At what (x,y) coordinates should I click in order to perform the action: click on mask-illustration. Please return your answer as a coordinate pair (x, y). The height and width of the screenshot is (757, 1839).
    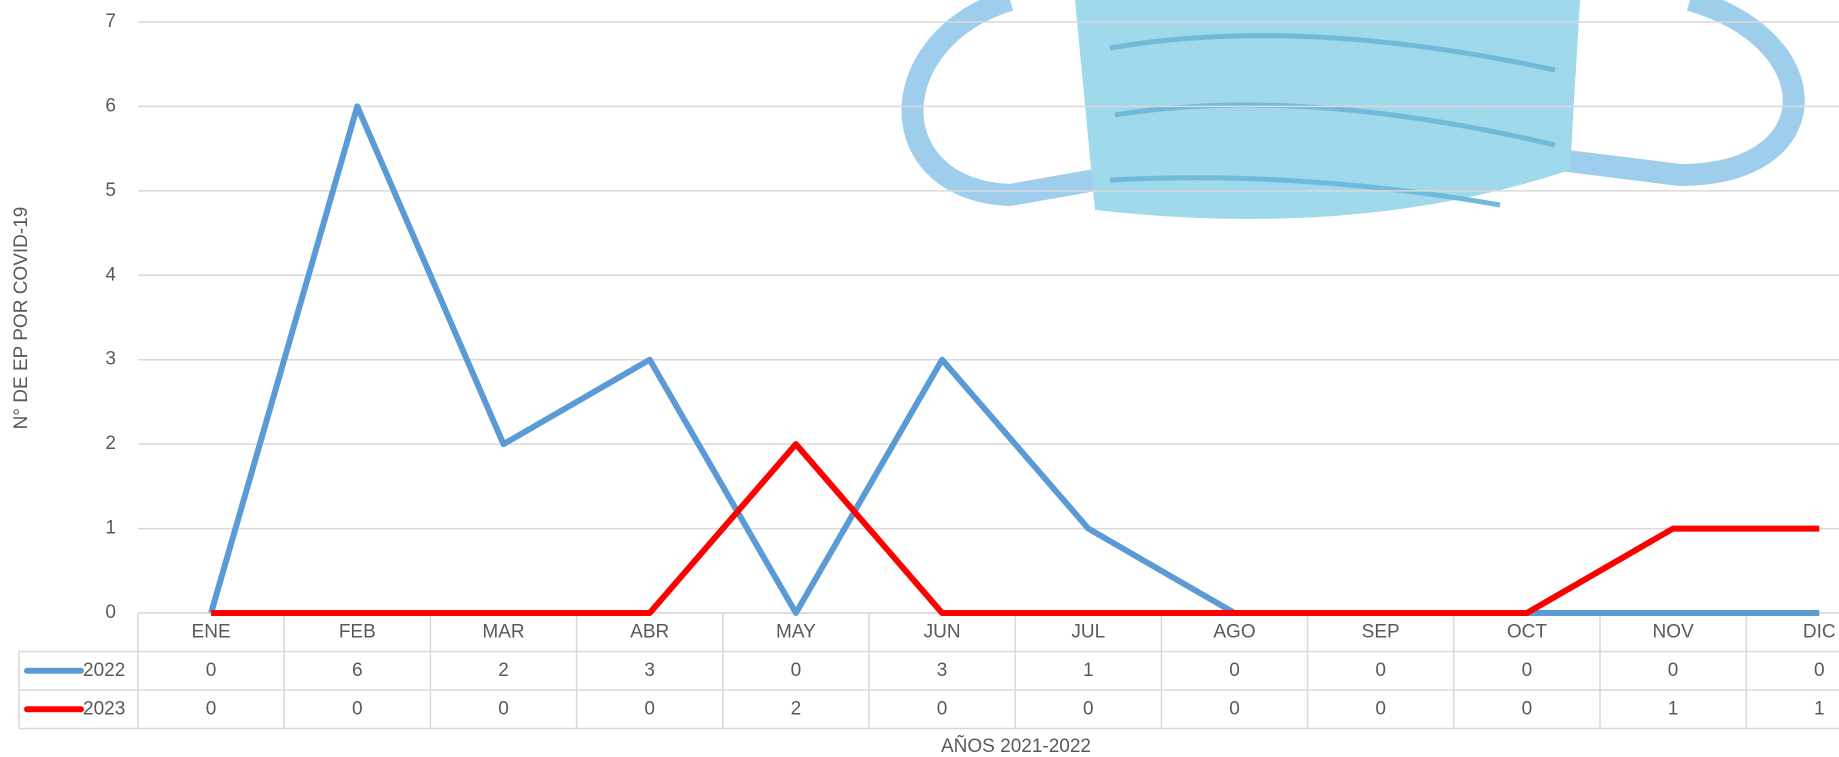
    Looking at the image, I should click on (1353, 109).